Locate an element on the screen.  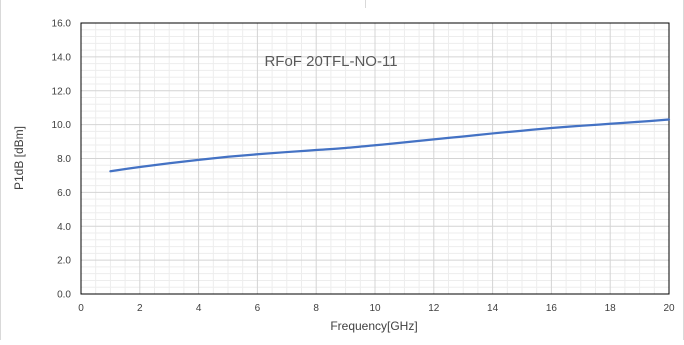
y-axis-tick-labels: 0.0 2.0 4.0 6.0 8.0 10.0 12.0 14.0 16.0 is located at coordinates (62, 160).